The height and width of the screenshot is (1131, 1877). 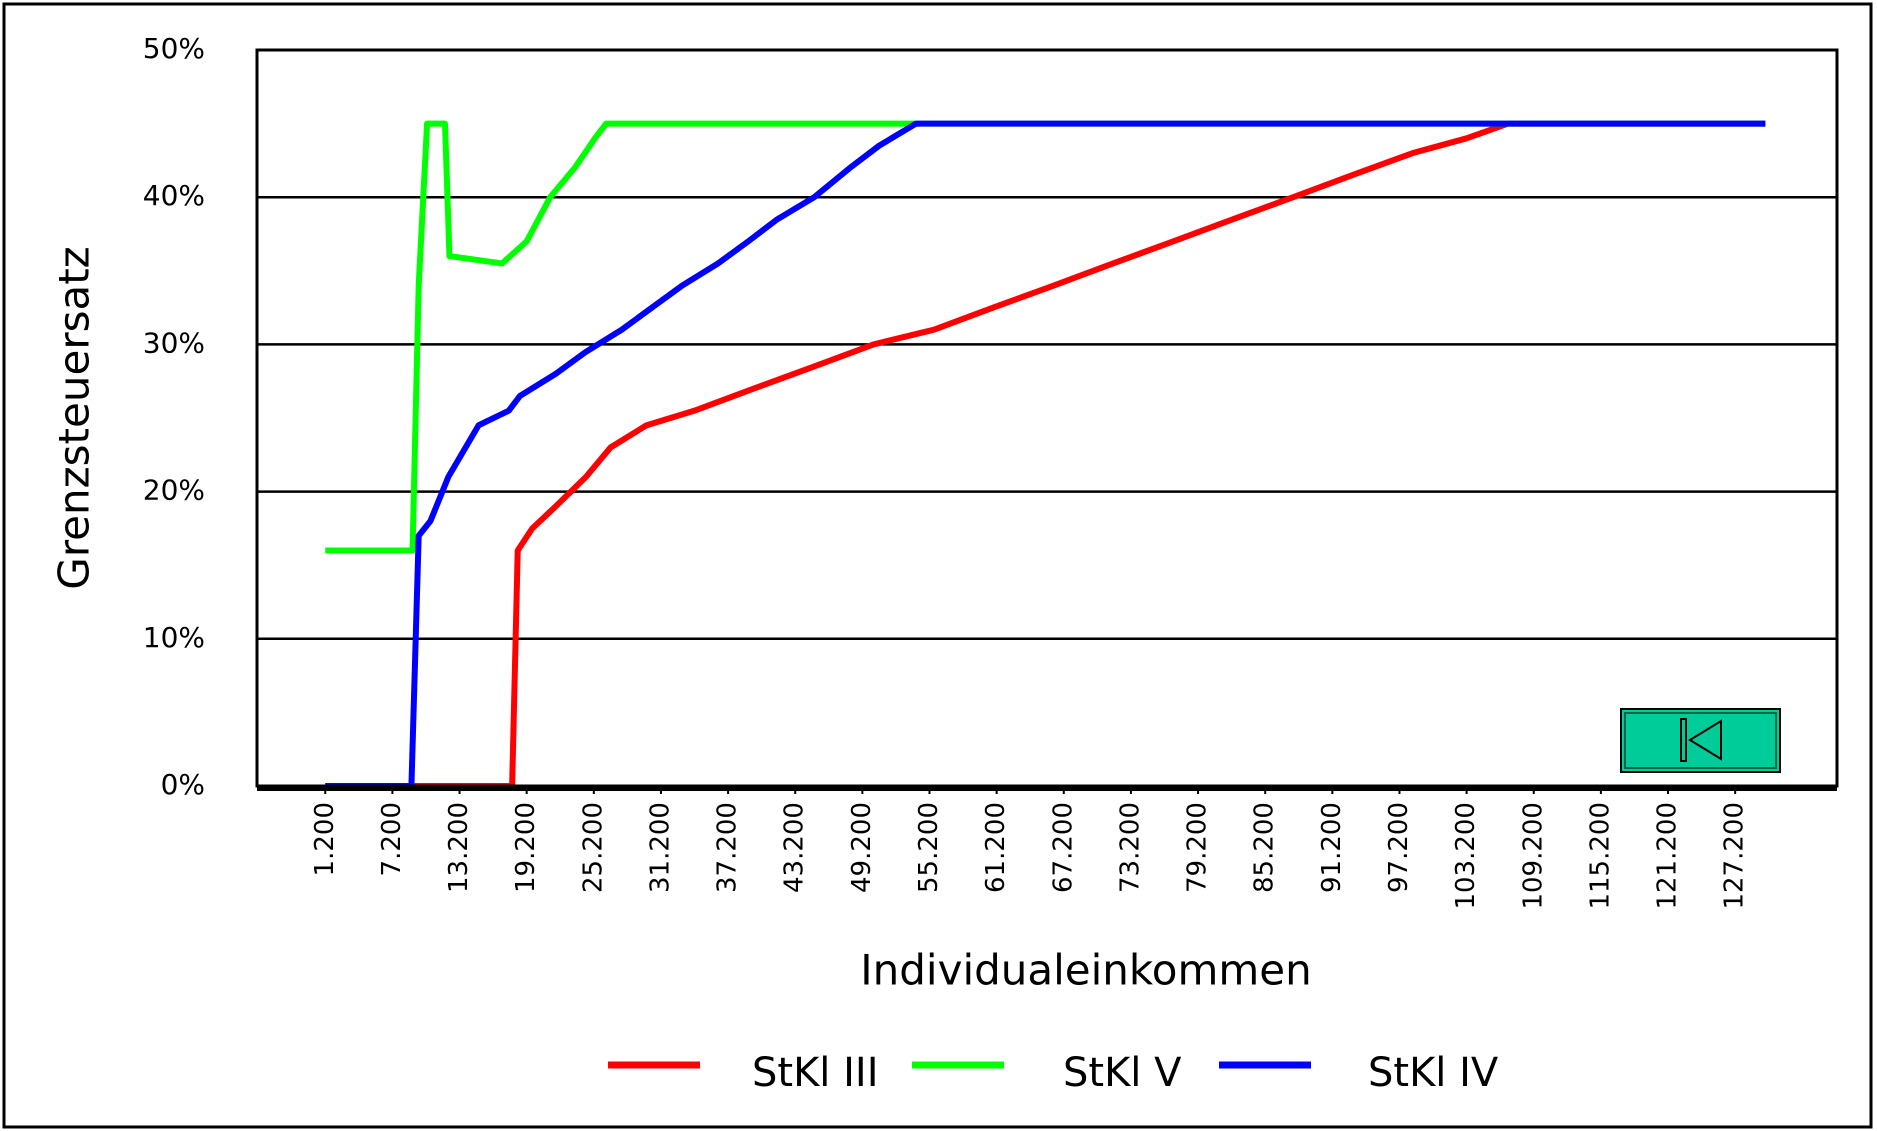 I want to click on y-tick-label: 40%, so click(x=174, y=195).